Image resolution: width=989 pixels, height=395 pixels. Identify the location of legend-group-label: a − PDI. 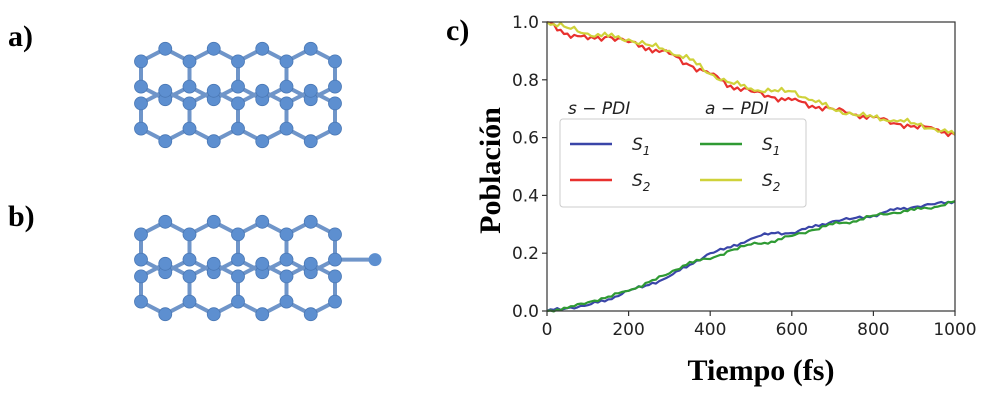
(737, 109).